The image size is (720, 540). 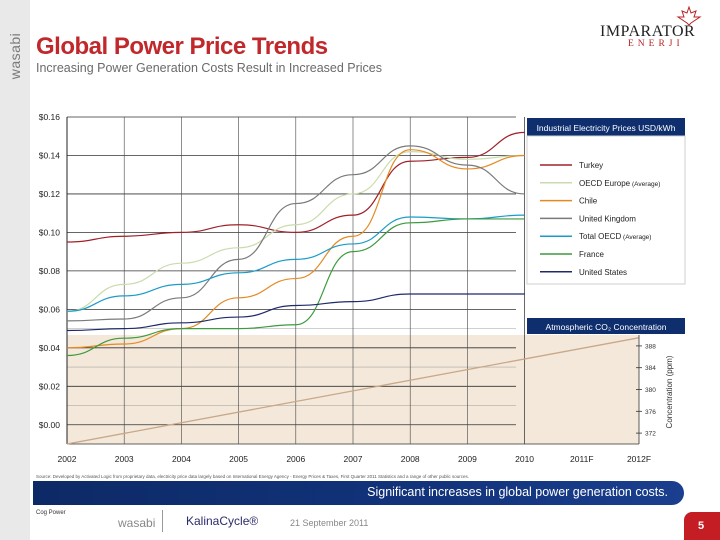 I want to click on x-tick-label: 2004, so click(x=181, y=459).